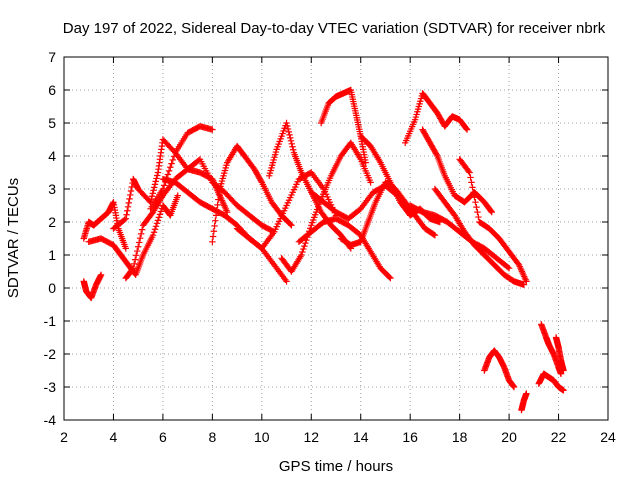 The image size is (640, 480). Describe the element at coordinates (361, 437) in the screenshot. I see `x-tick-label: 14` at that location.